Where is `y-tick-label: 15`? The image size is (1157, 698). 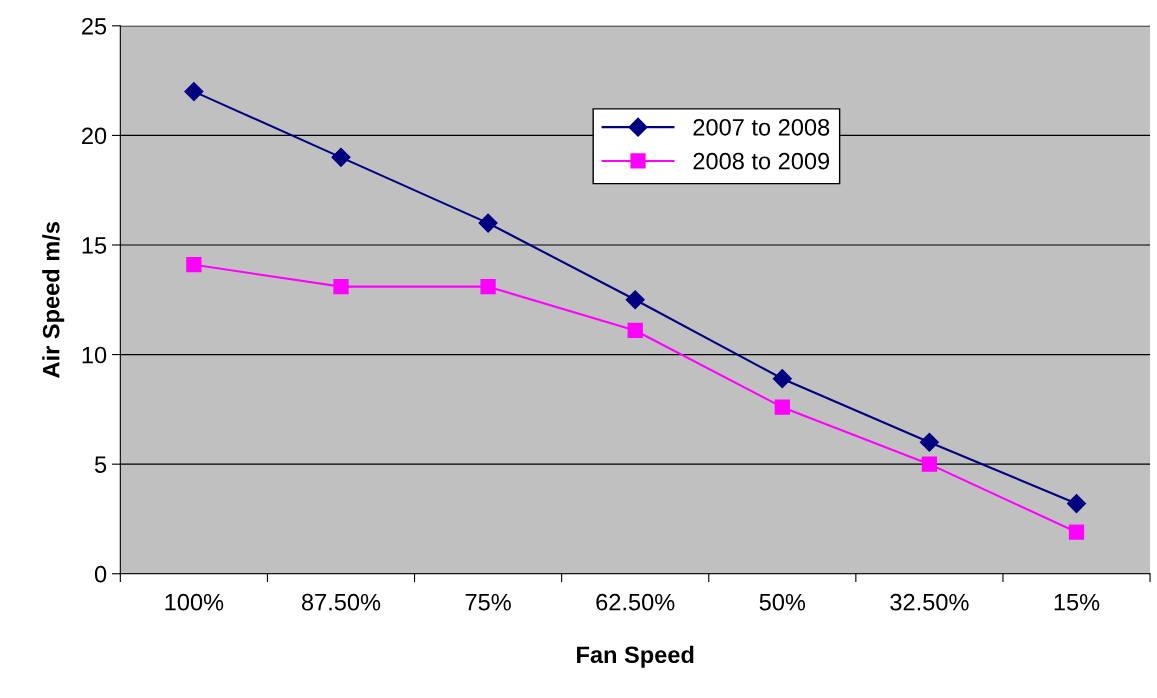
y-tick-label: 15 is located at coordinates (94, 245).